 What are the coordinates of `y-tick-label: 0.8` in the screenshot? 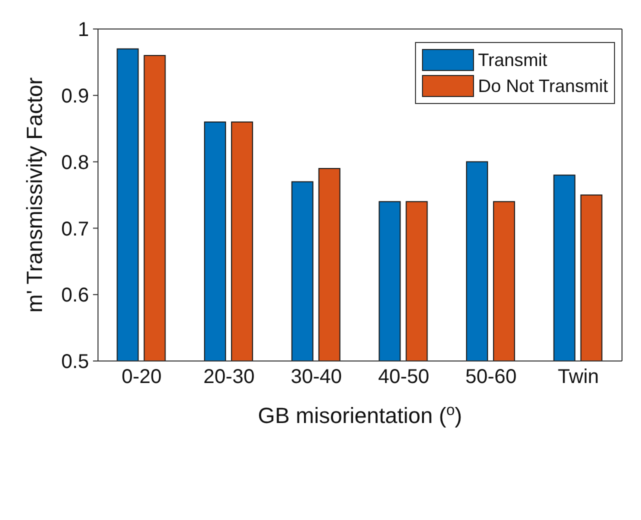 It's located at (75, 163).